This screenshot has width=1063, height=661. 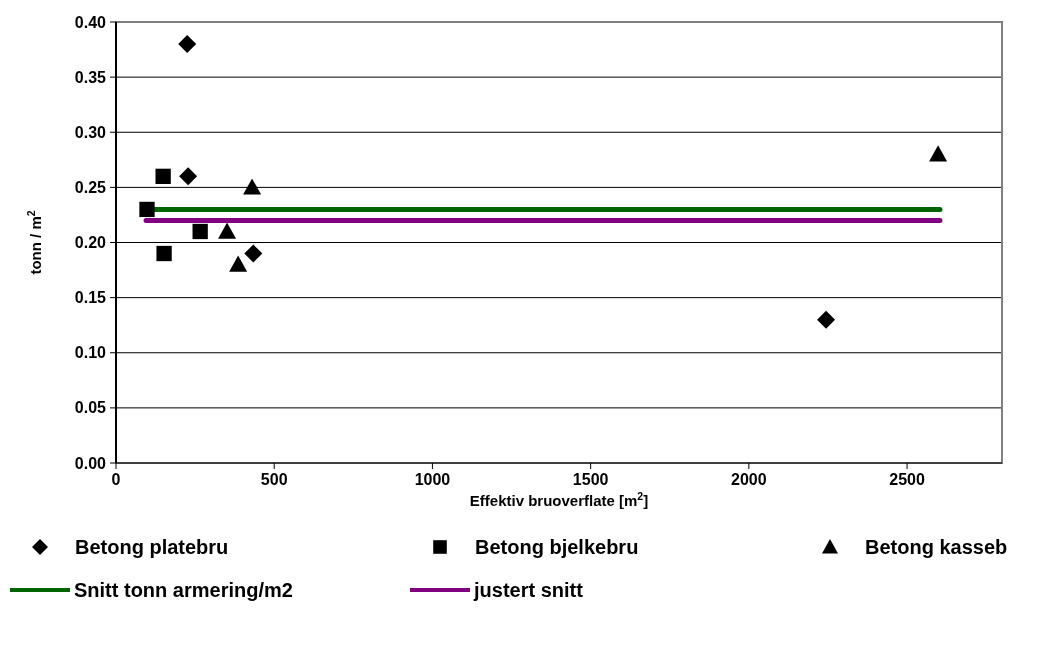 I want to click on legend-label: Betong kasseb, so click(x=936, y=547).